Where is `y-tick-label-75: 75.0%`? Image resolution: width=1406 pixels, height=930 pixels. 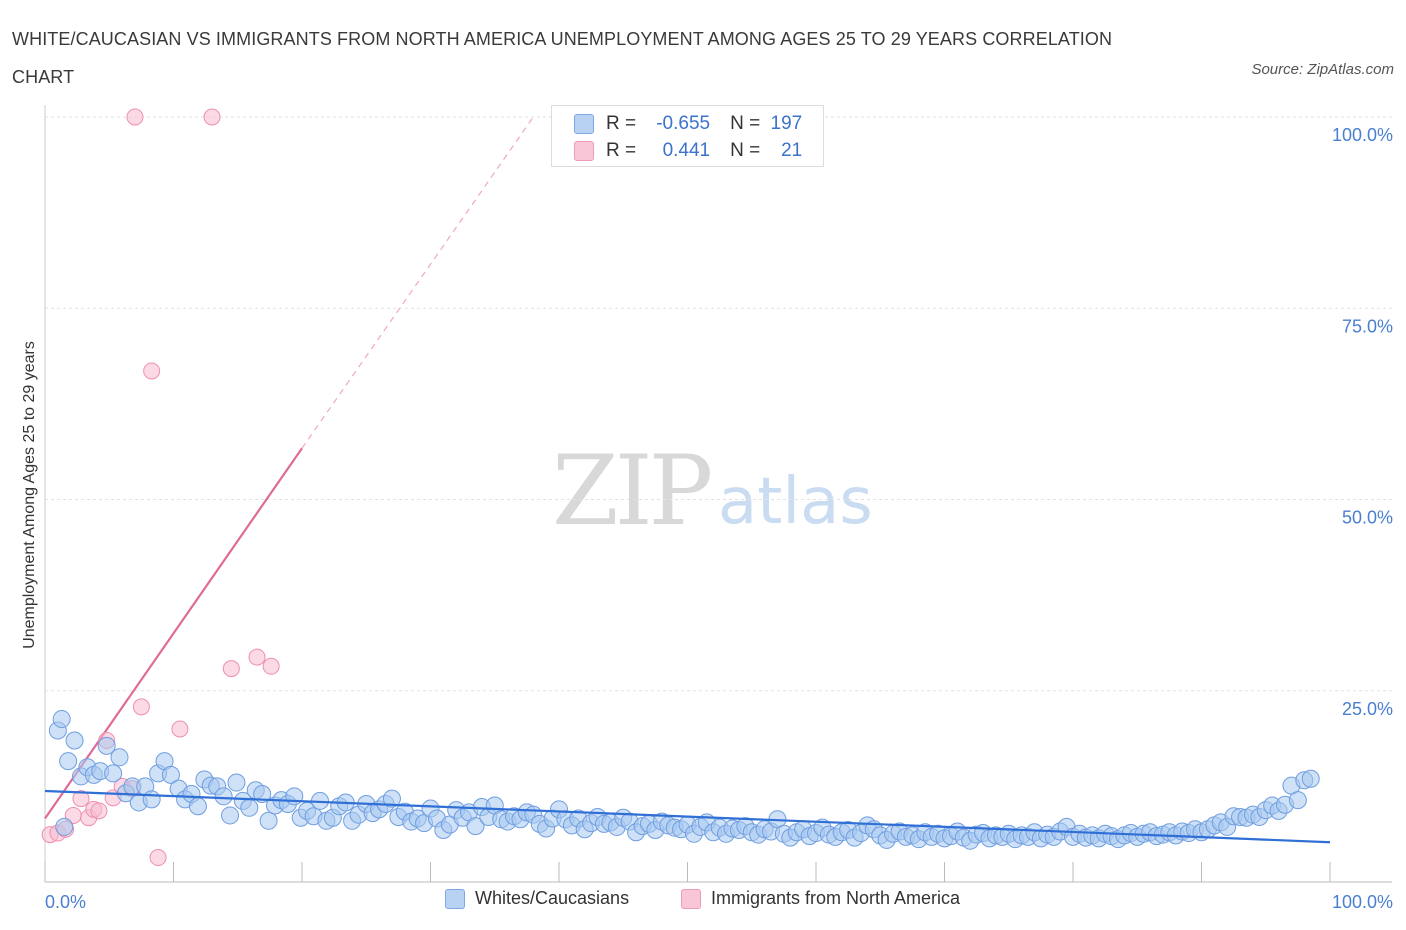 y-tick-label-75: 75.0% is located at coordinates (1367, 326).